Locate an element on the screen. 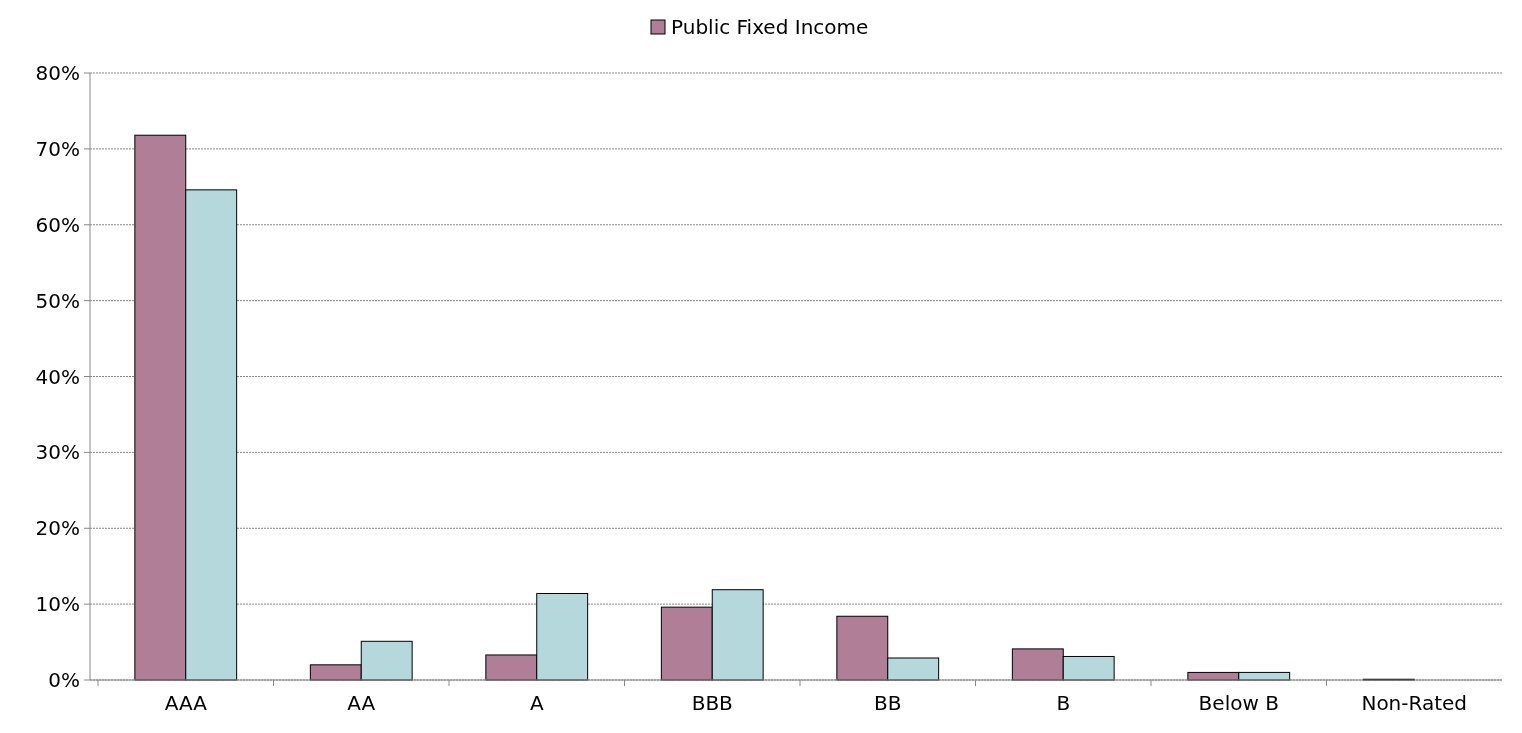 Image resolution: width=1522 pixels, height=733 pixels. y-tick-label: 60% is located at coordinates (57, 224).